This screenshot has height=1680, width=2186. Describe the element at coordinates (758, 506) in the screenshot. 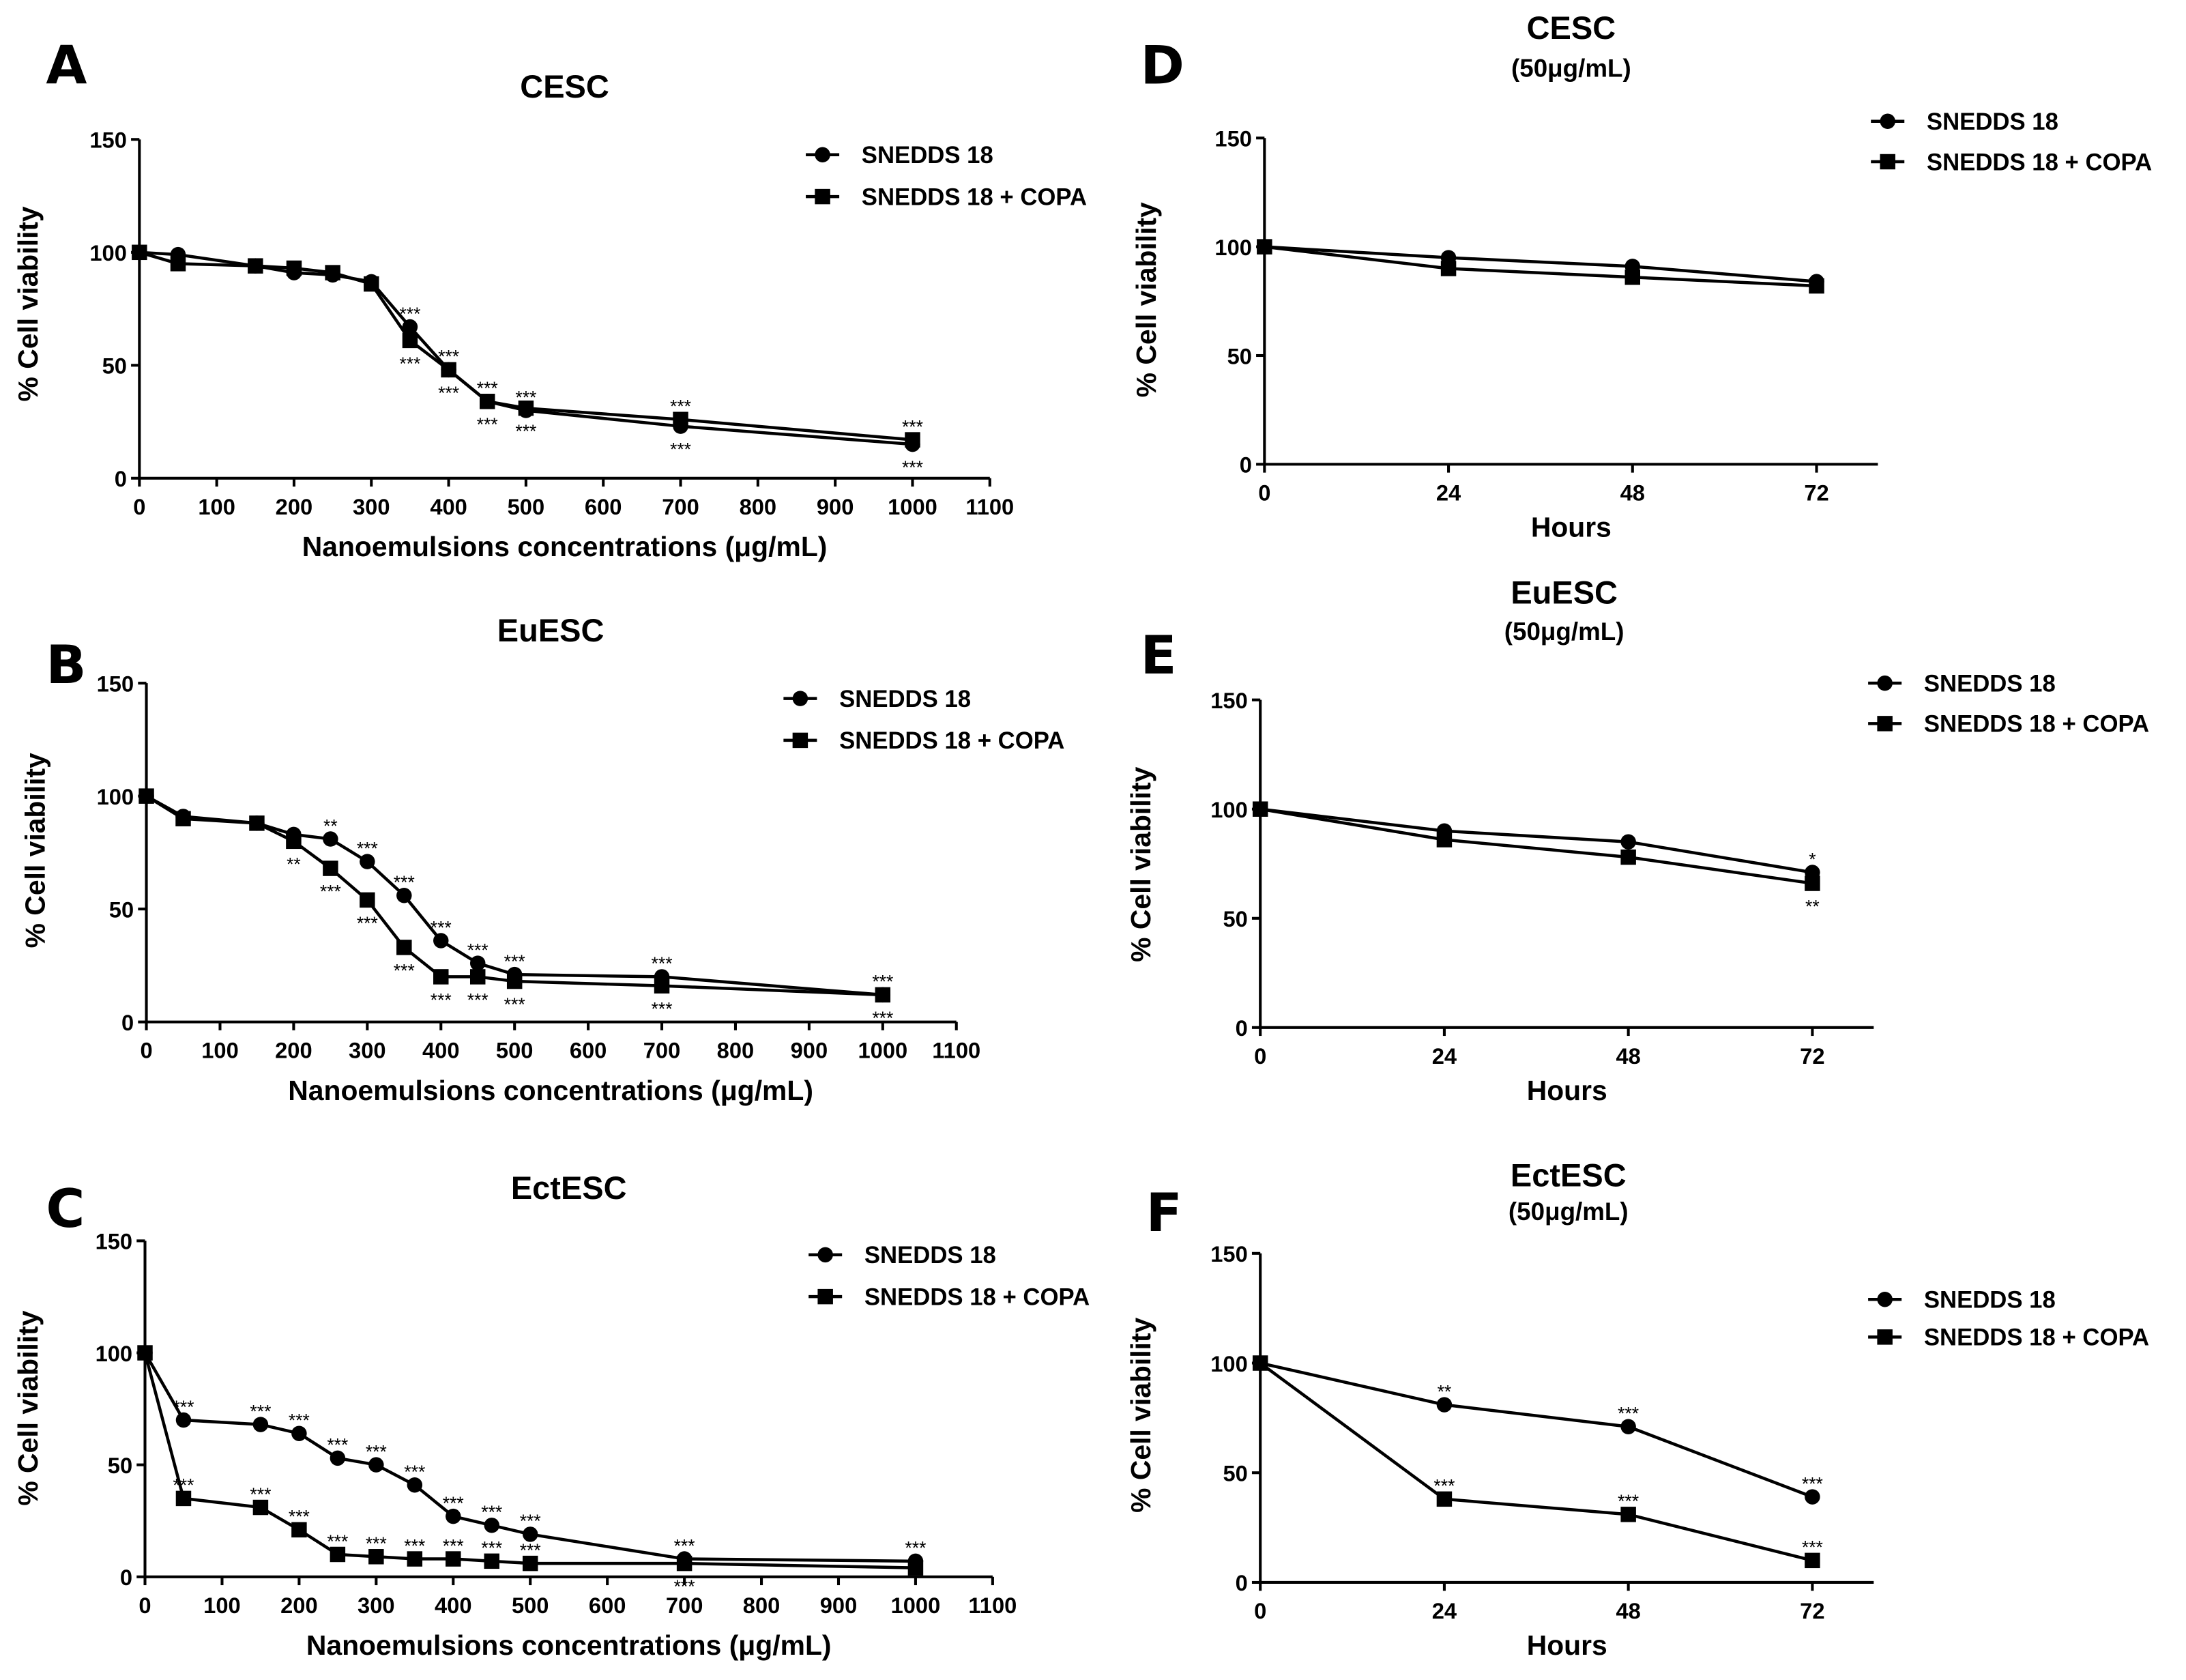

I see `x-tick-label: 800` at that location.